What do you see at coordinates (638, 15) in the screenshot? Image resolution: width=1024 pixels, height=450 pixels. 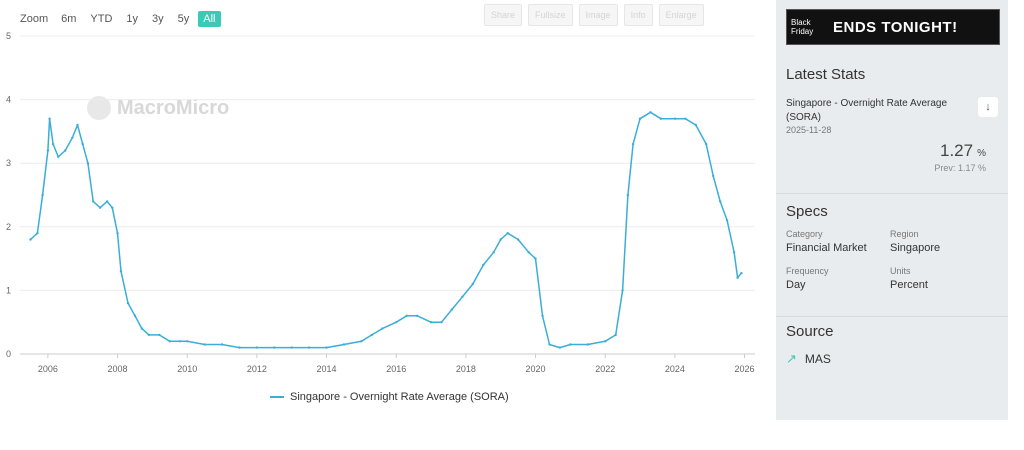 I see `info-button: Info` at bounding box center [638, 15].